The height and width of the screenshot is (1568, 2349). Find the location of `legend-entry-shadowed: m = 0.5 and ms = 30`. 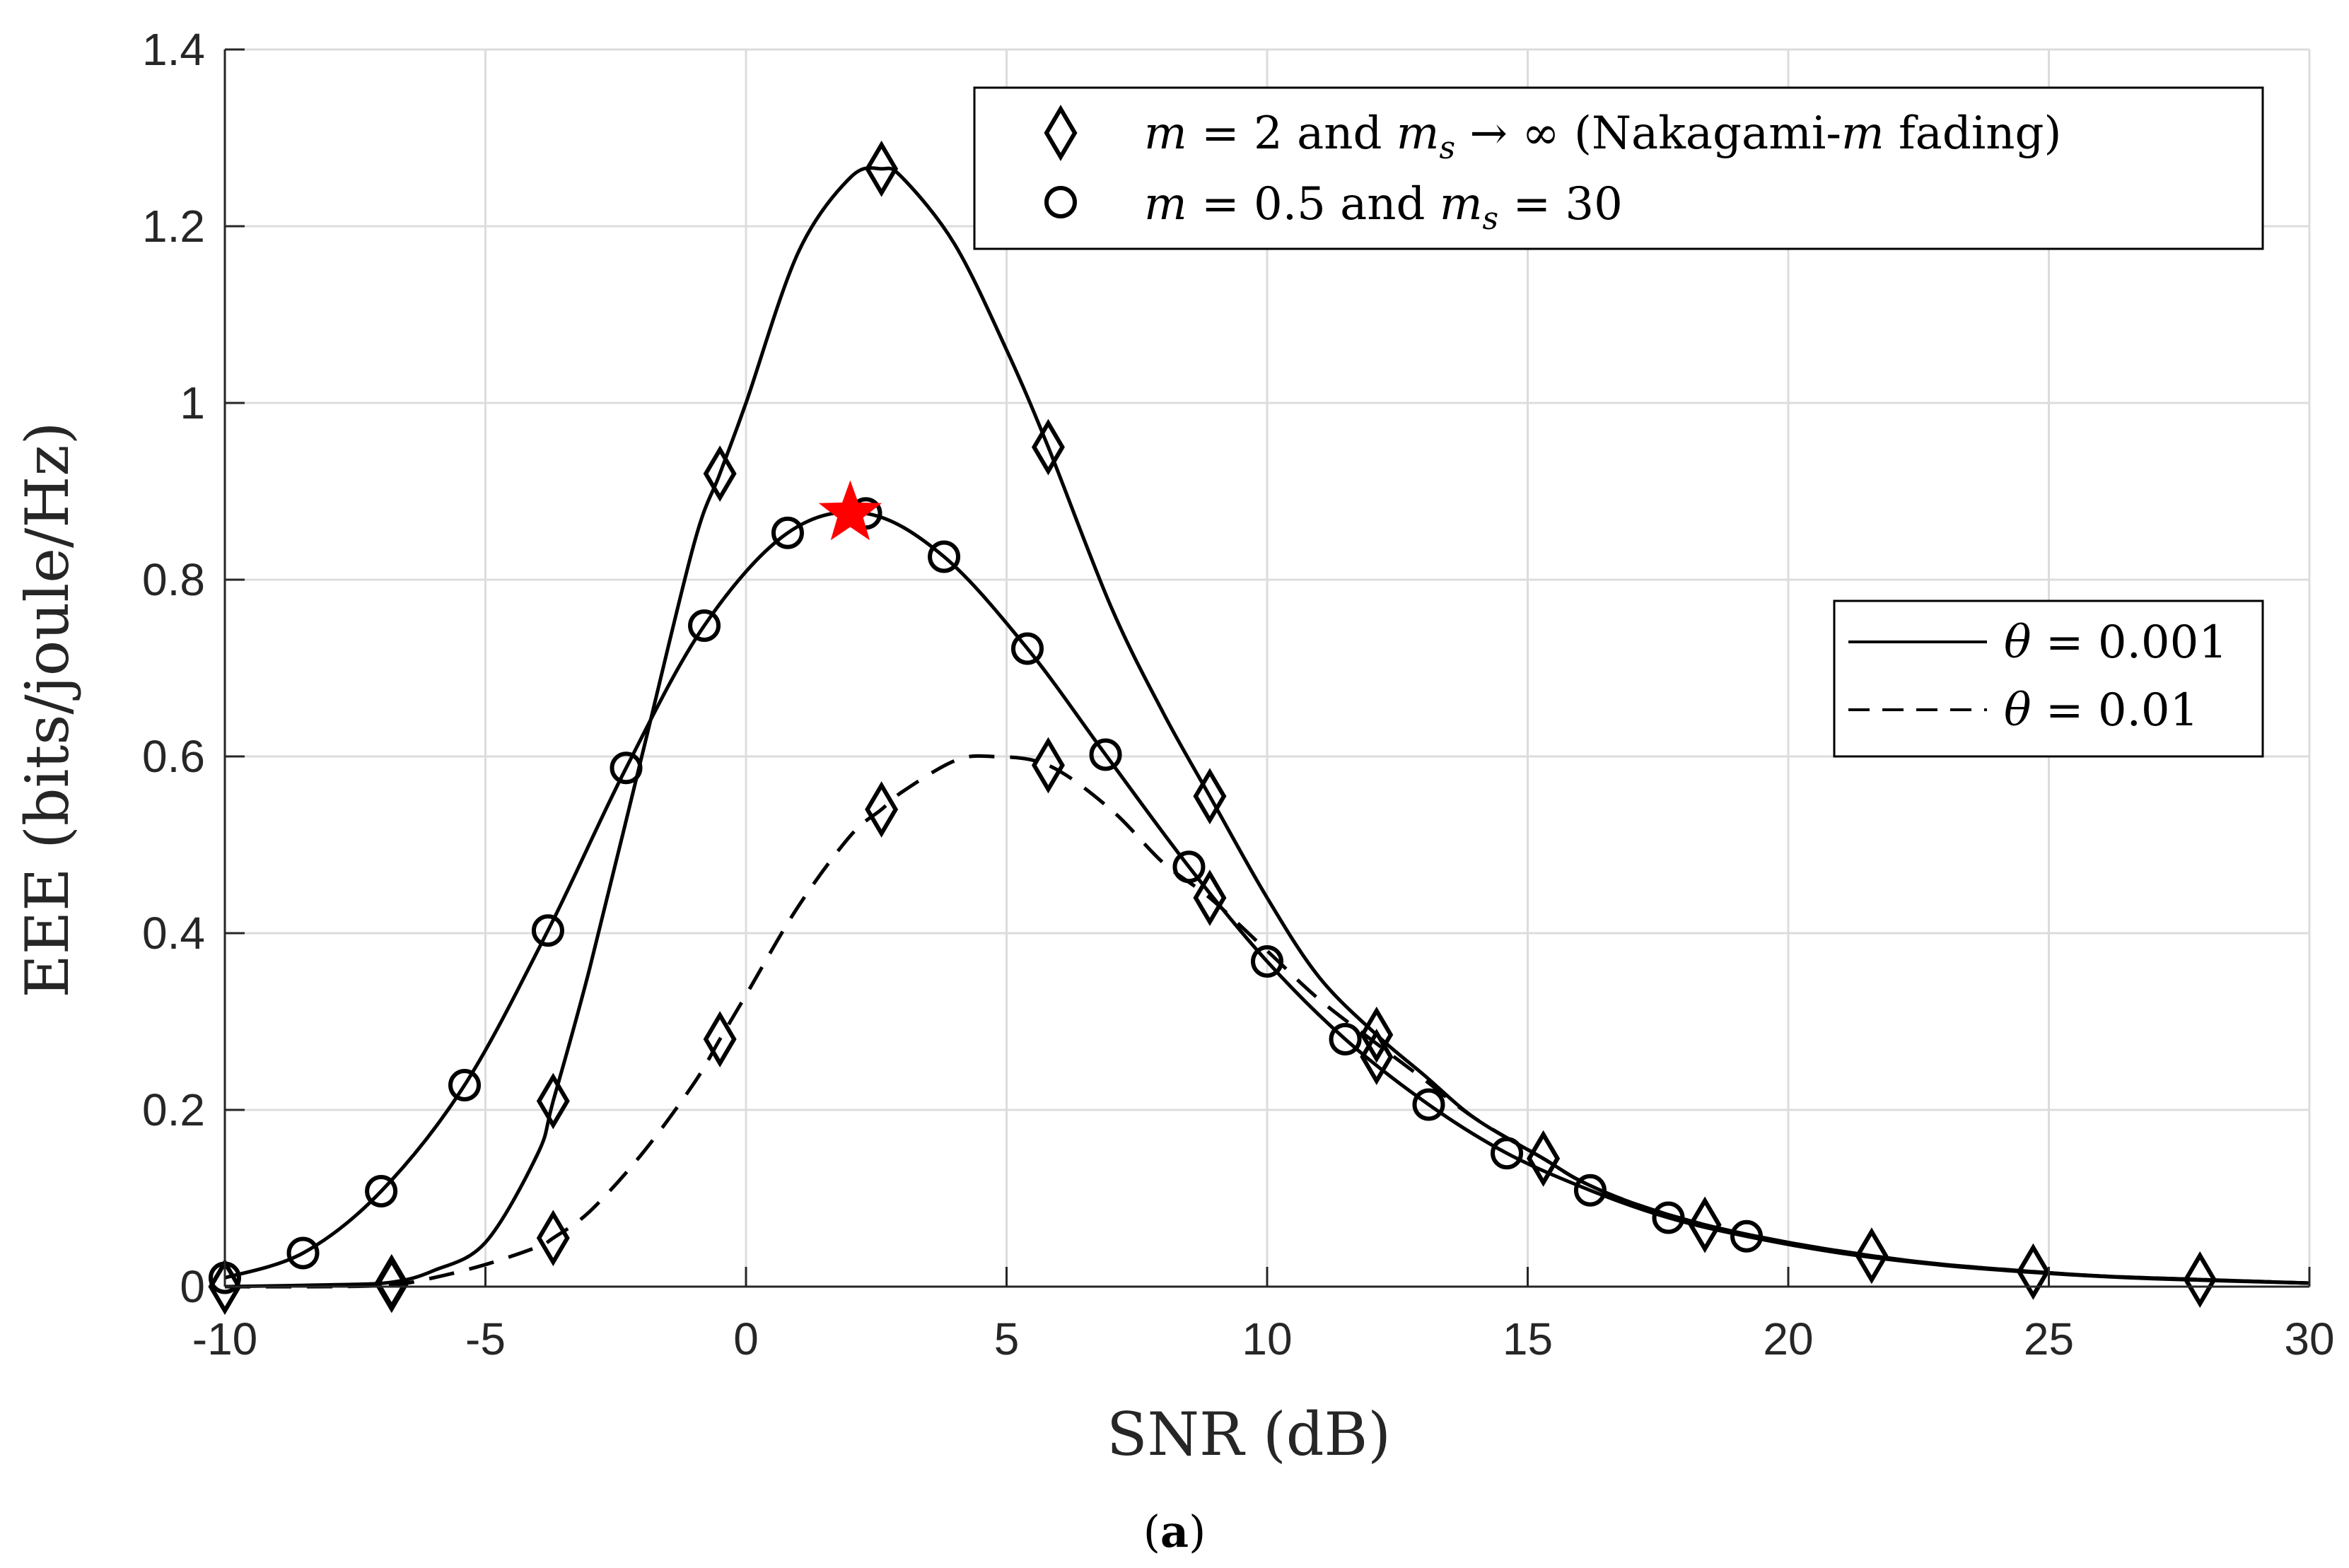

legend-entry-shadowed: m = 0.5 and ms = 30 is located at coordinates (1383, 207).